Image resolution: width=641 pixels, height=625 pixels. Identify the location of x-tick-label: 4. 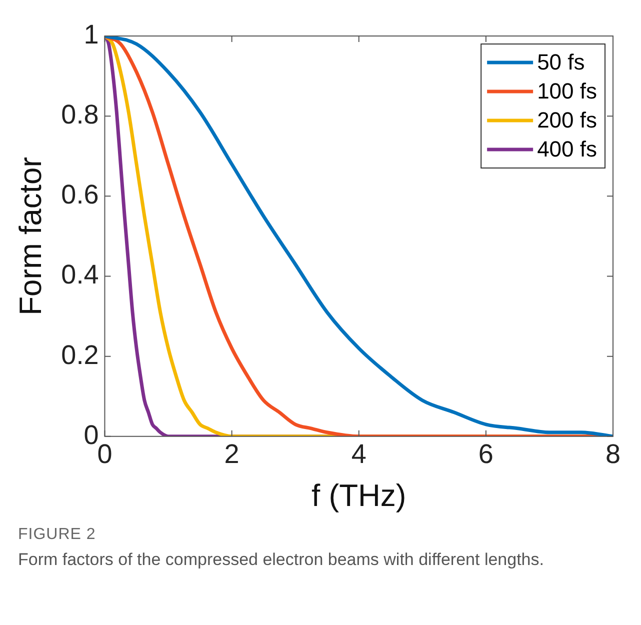
(358, 454).